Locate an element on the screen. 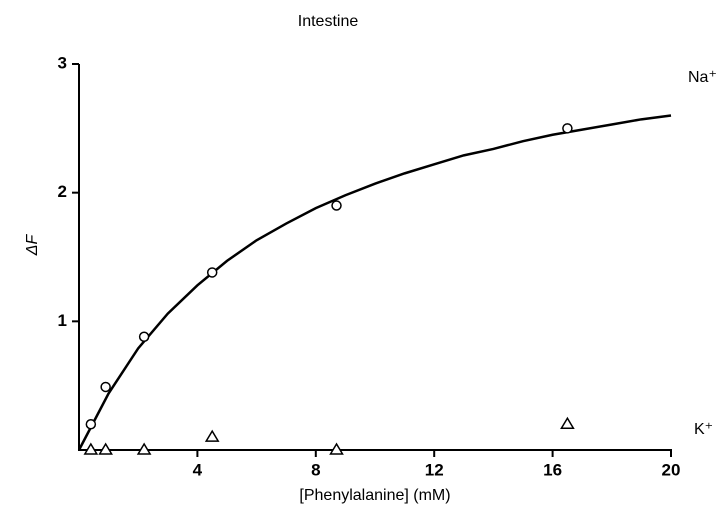 The height and width of the screenshot is (519, 722). y-tick-label: 2 is located at coordinates (62, 191).